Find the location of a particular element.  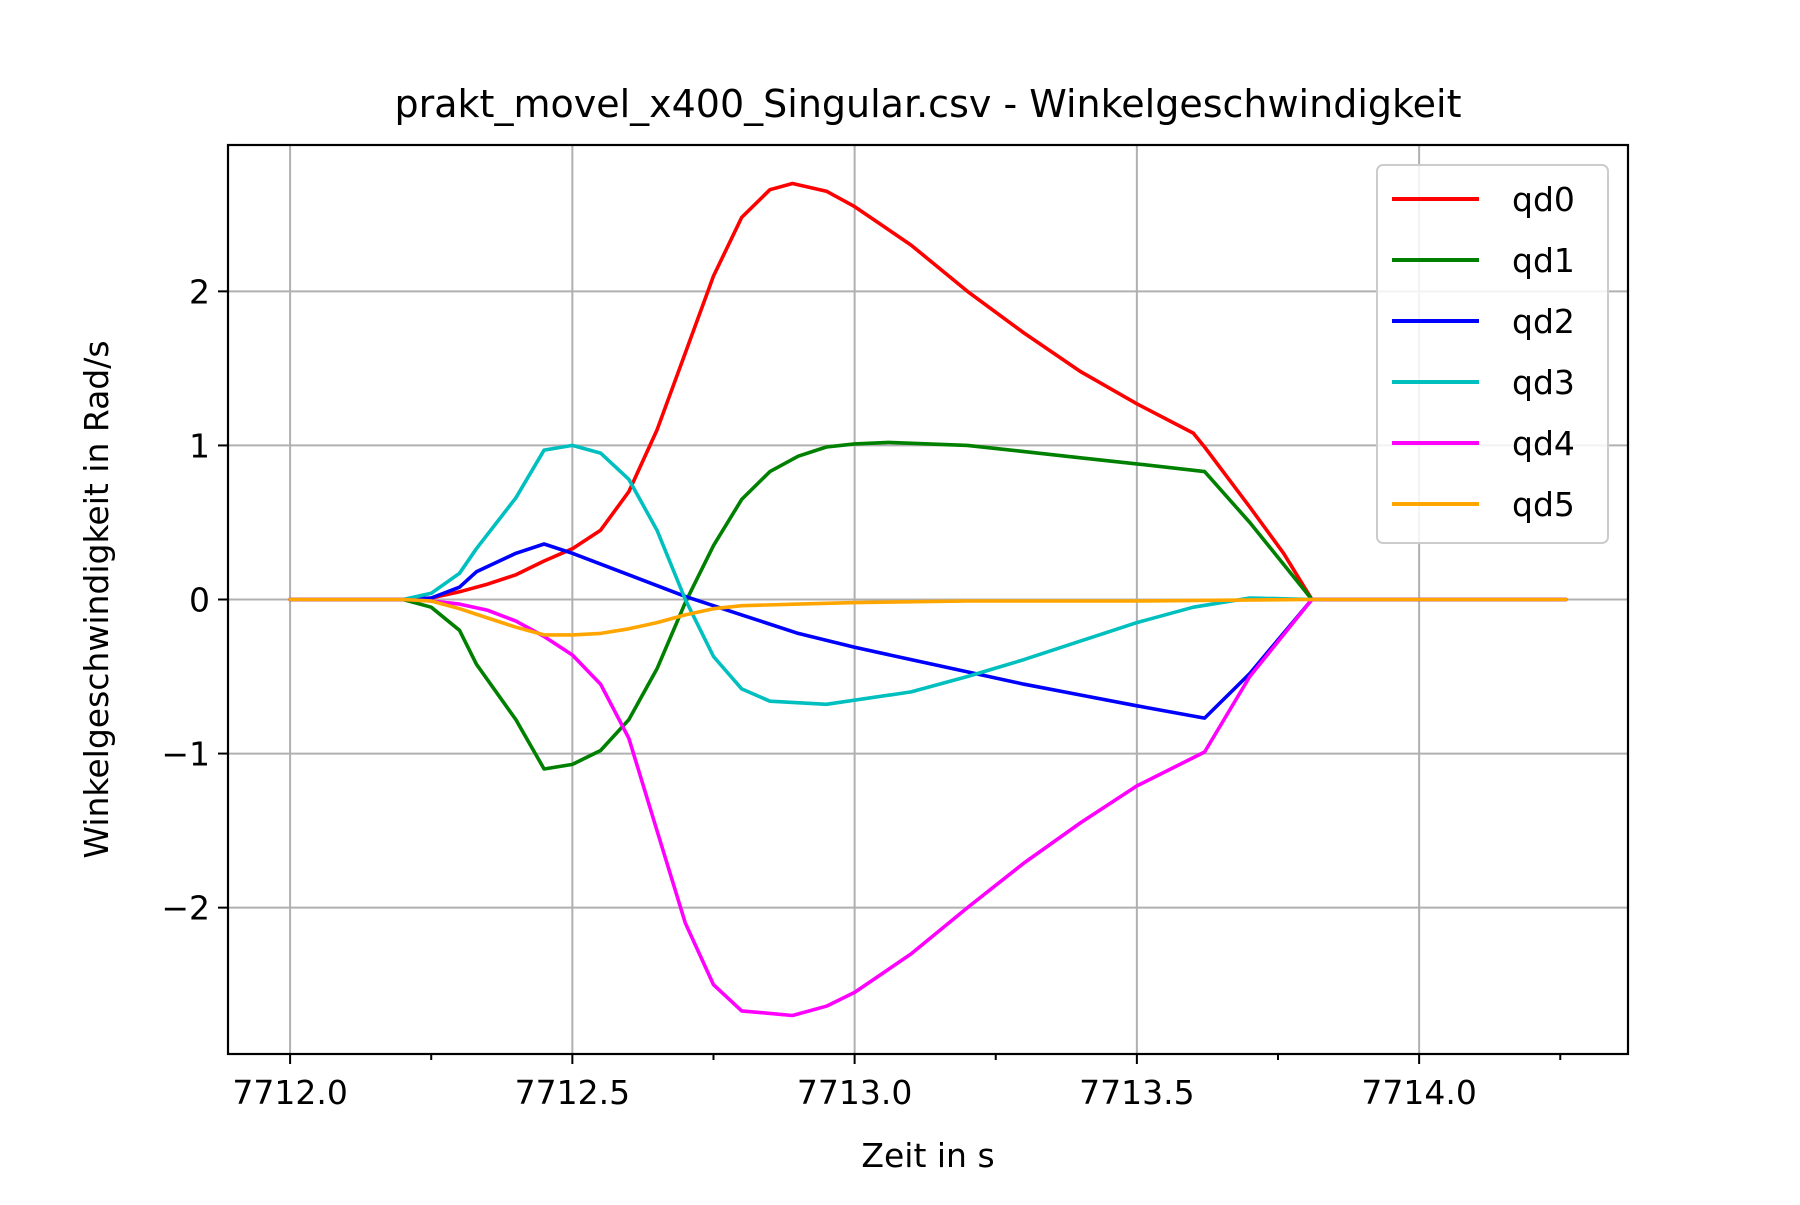

legend-label: qd0 is located at coordinates (1543, 199).